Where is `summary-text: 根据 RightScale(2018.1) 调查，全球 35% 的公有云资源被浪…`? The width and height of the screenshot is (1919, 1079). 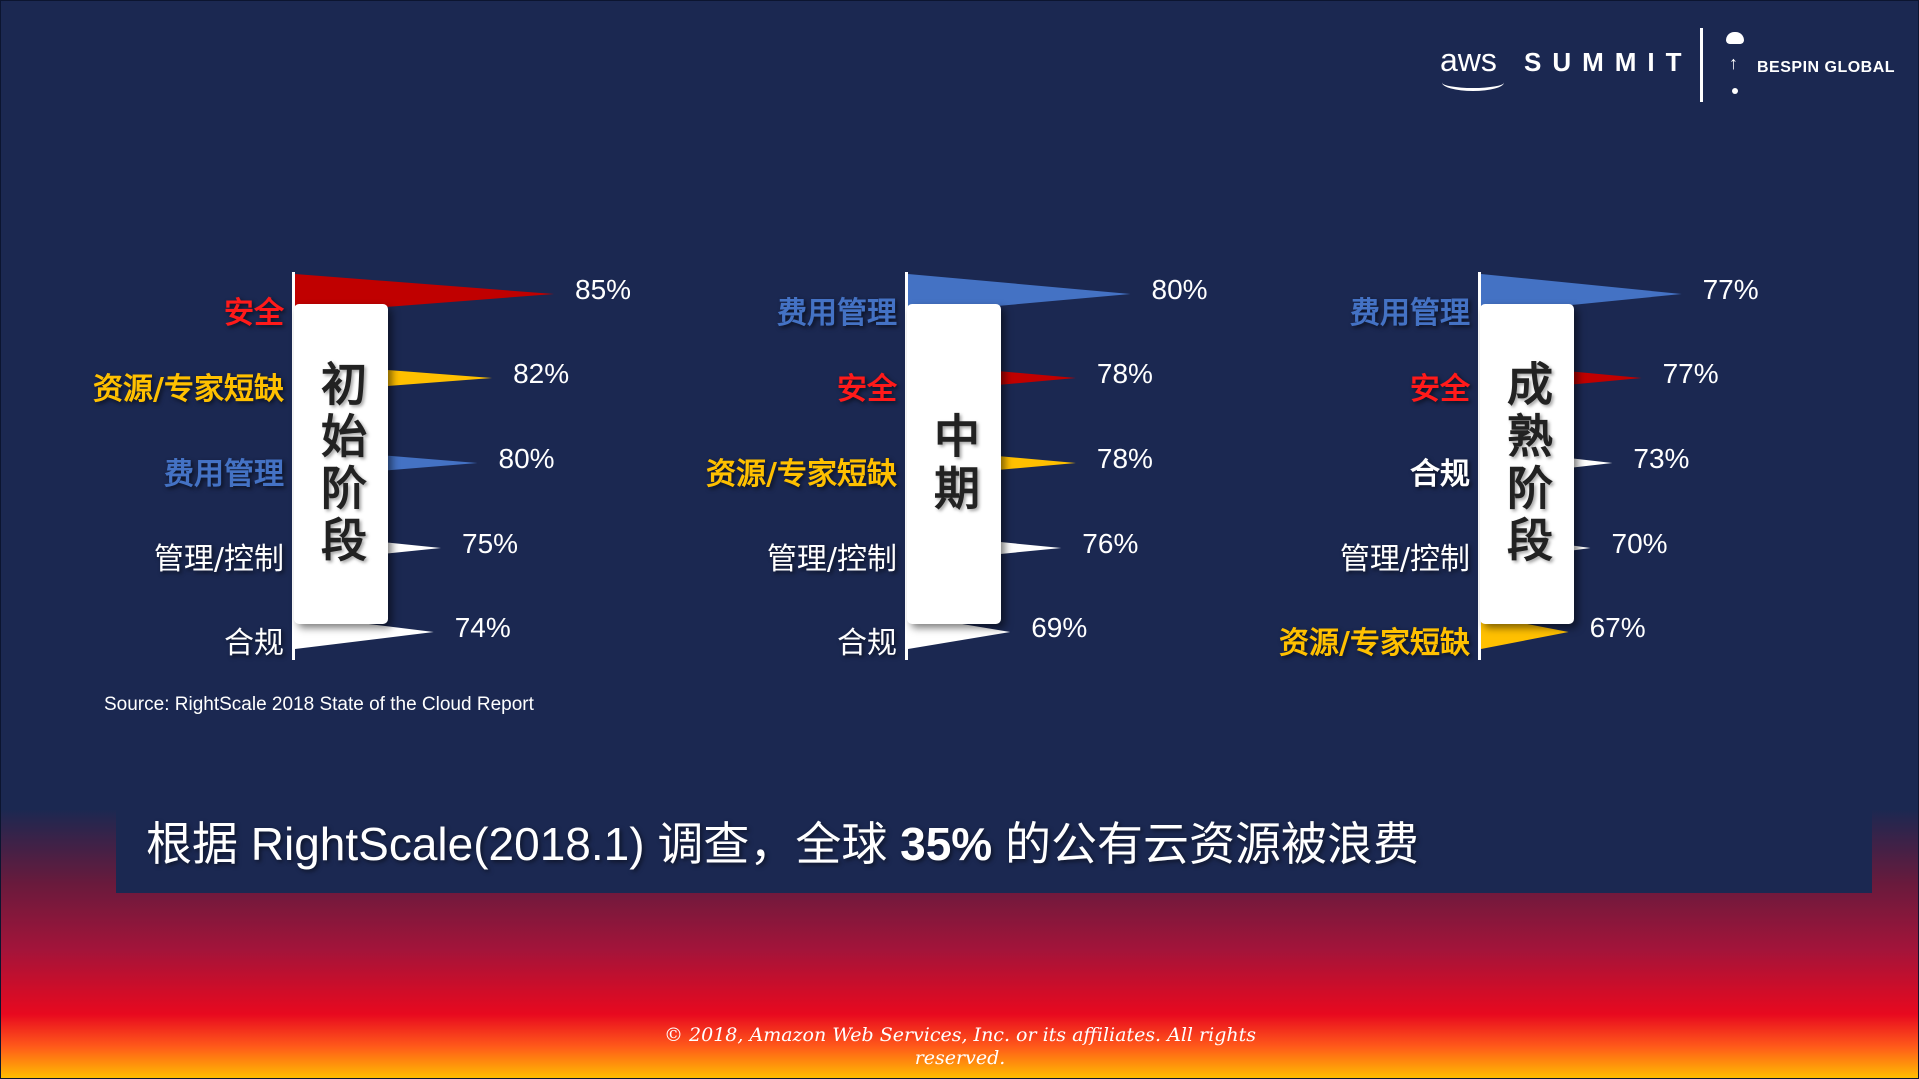
summary-text: 根据 RightScale(2018.1) 调查，全球 35% 的公有云资源被浪… is located at coordinates (782, 841).